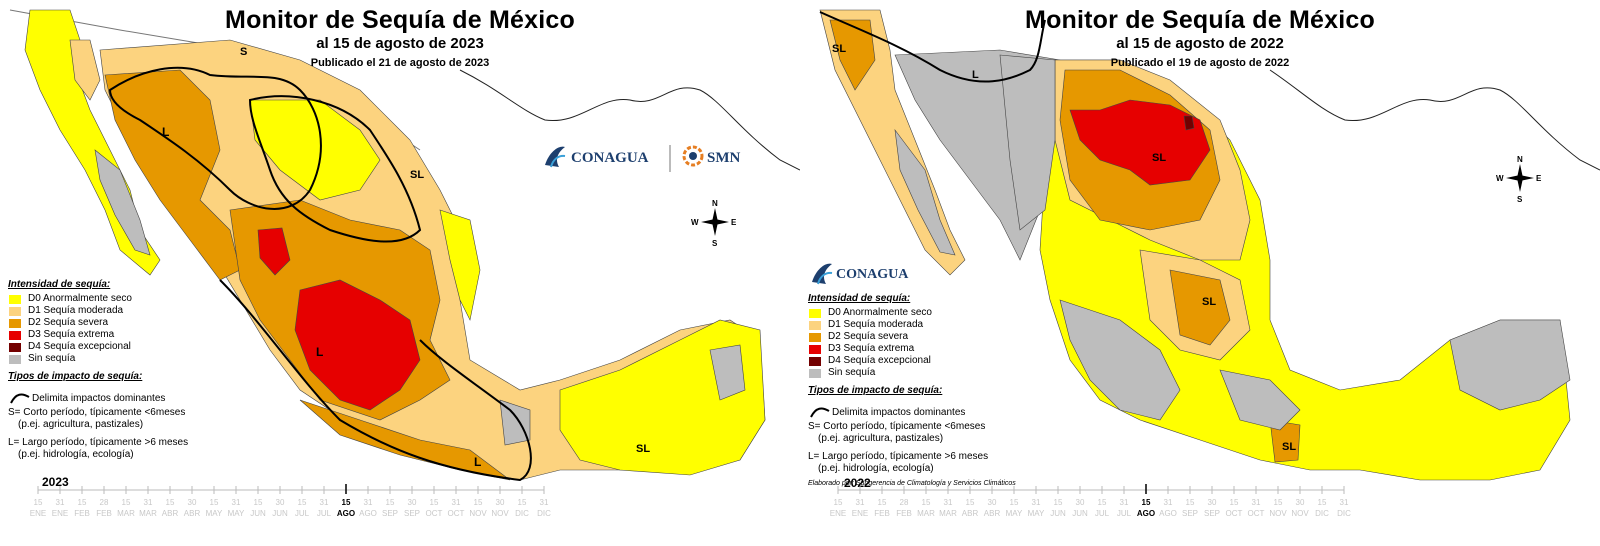 The image size is (1600, 546). I want to click on published-date: Publicado el 21 de agosto de 2023, so click(400, 63).